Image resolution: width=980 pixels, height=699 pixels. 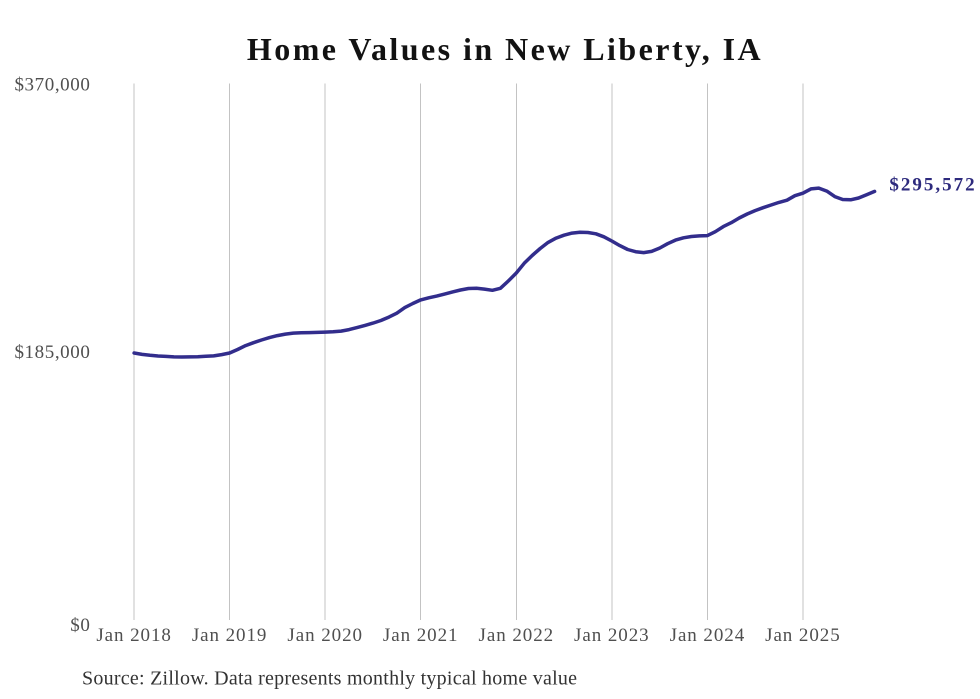 I want to click on svg-text: Jan 2023, so click(x=612, y=635).